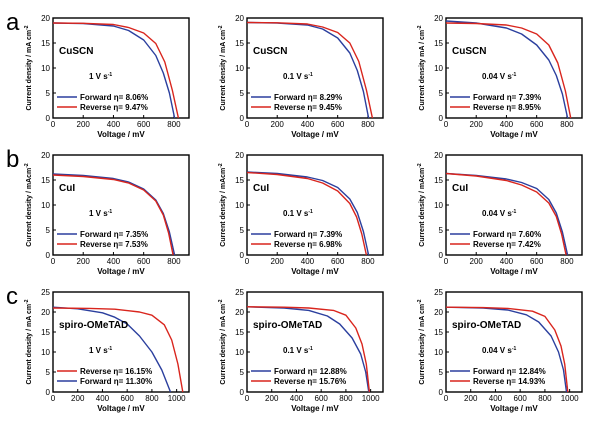 This screenshot has height=425, width=600. I want to click on scan-rate-text: 0.1 V s, so click(296, 76).